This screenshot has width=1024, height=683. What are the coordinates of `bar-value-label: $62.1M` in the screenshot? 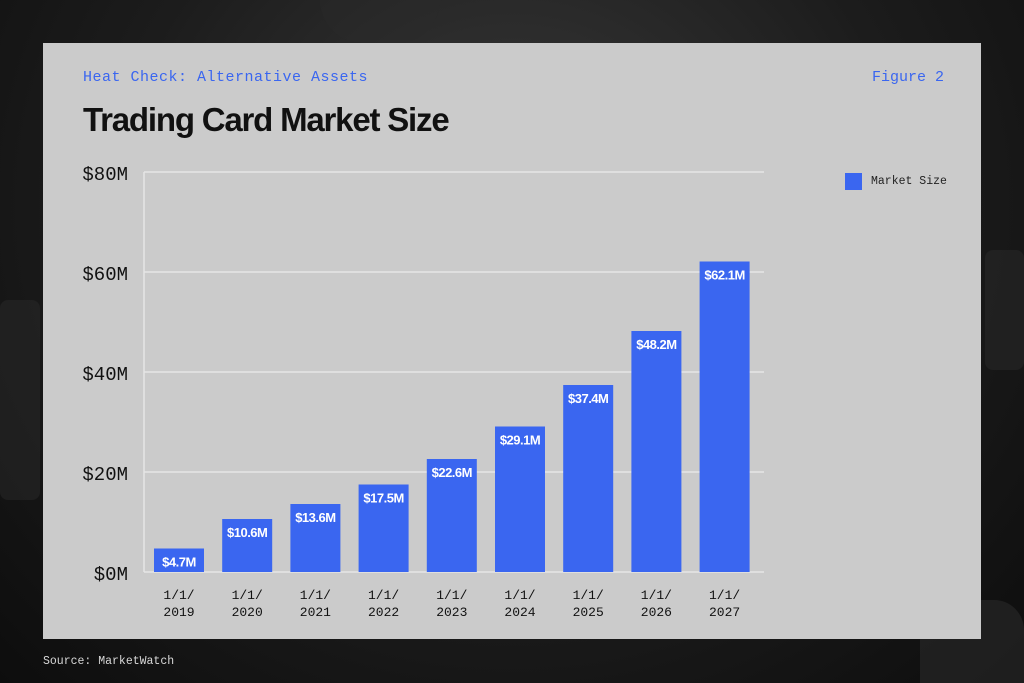 It's located at (724, 275).